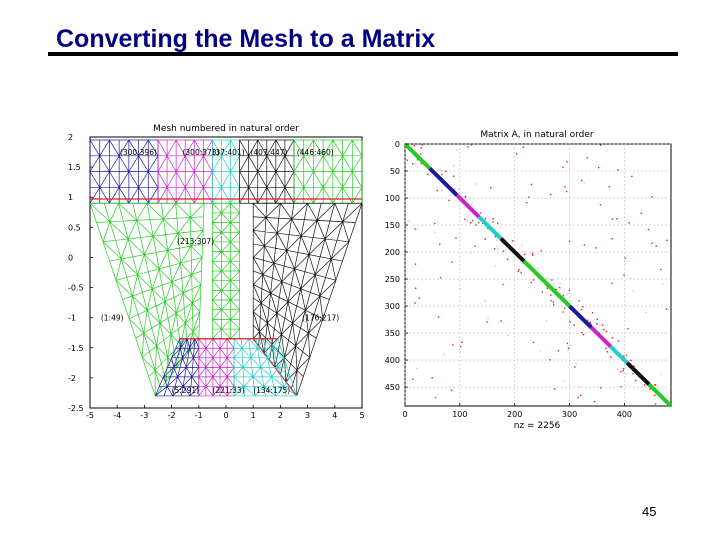 Image resolution: width=720 pixels, height=540 pixels. What do you see at coordinates (363, 54) in the screenshot?
I see `title-underline` at bounding box center [363, 54].